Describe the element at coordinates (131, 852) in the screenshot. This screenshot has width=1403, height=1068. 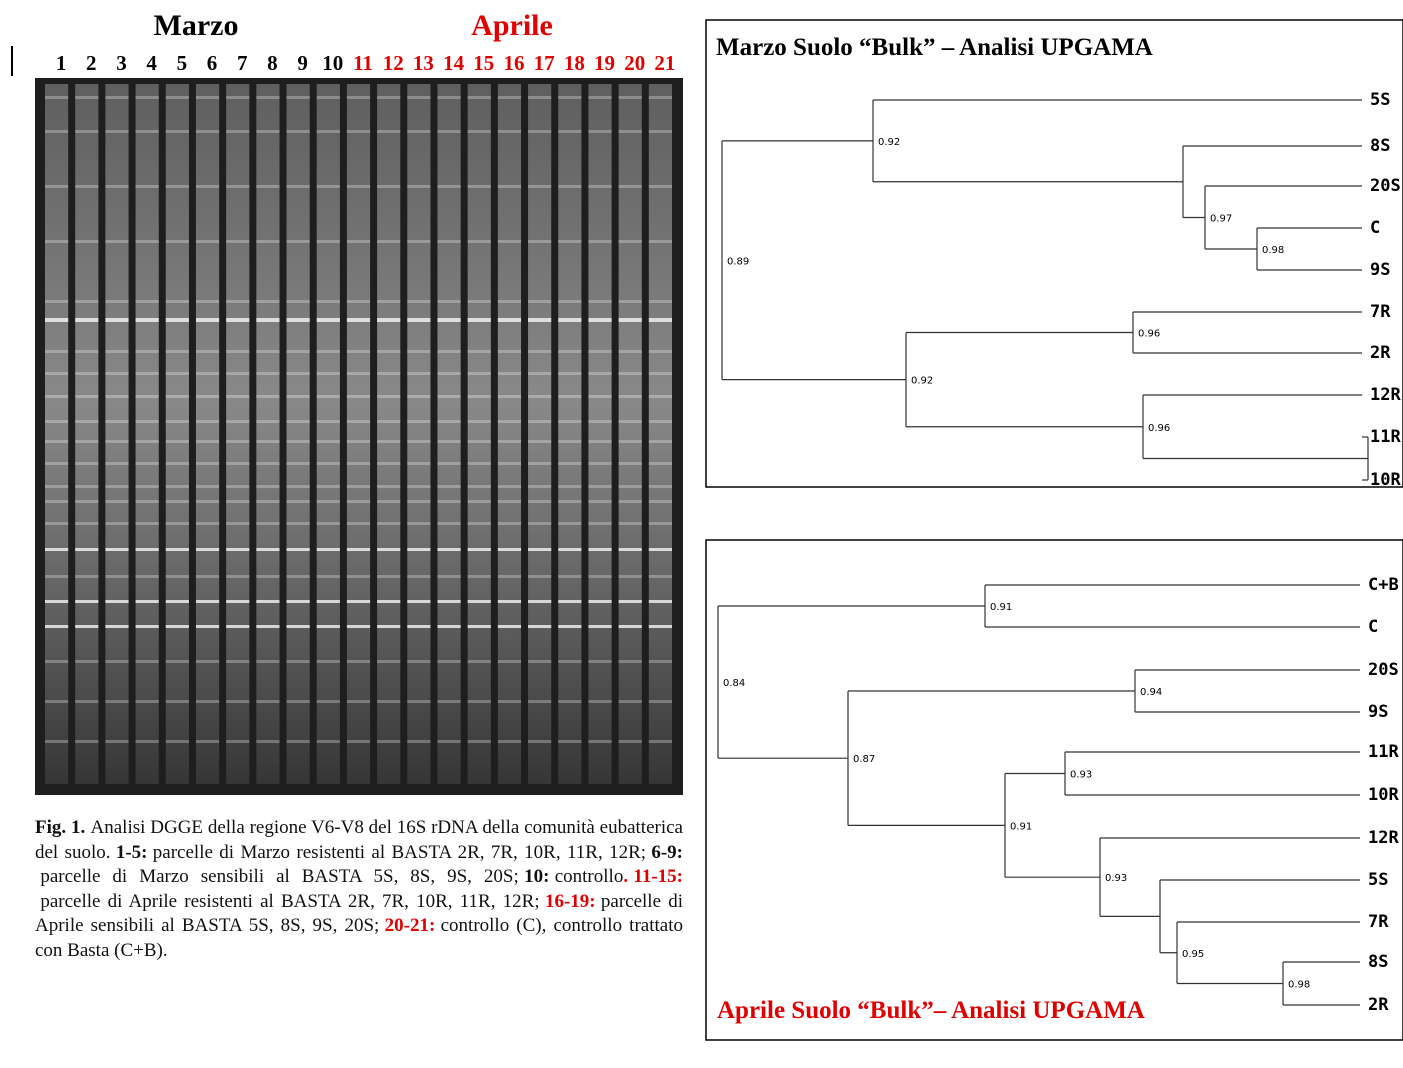
I see `caption-segment: 1-5:` at that location.